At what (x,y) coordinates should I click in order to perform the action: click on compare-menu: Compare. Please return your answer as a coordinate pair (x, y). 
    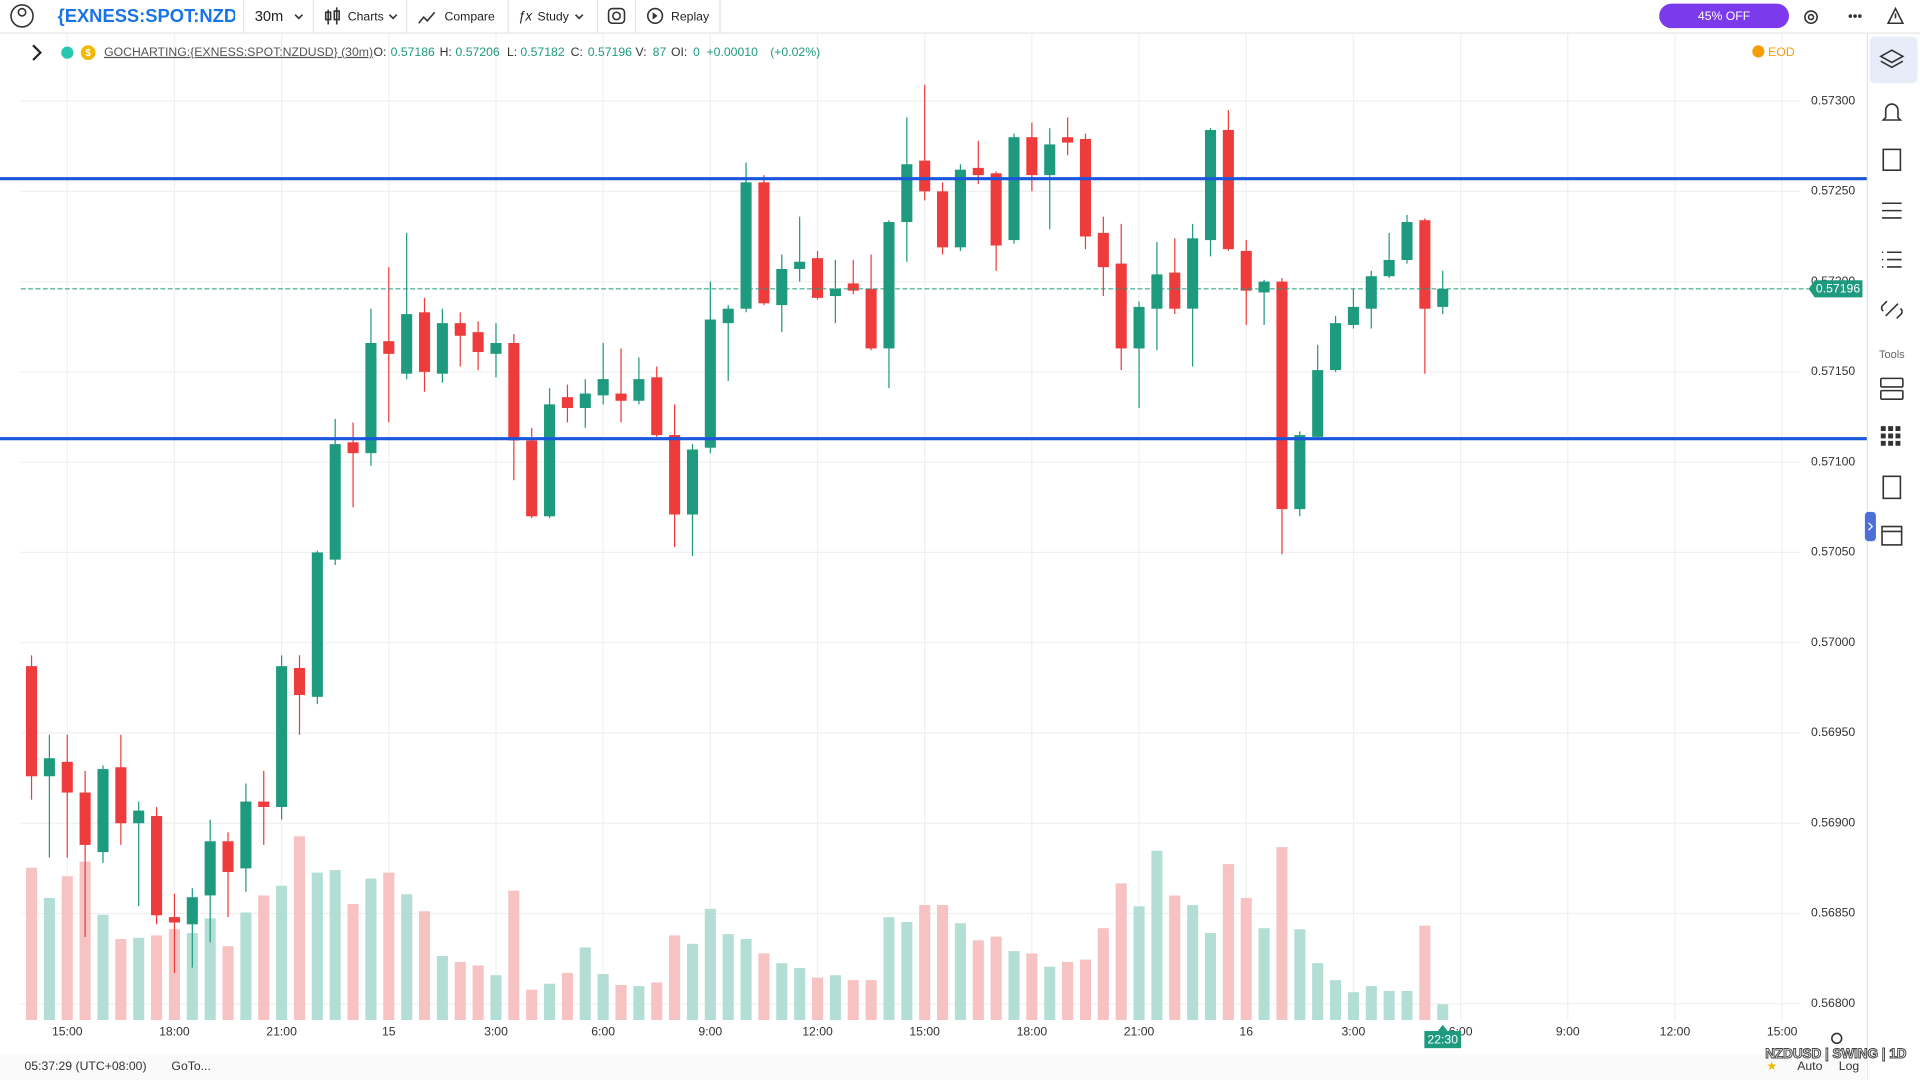
    Looking at the image, I should click on (469, 16).